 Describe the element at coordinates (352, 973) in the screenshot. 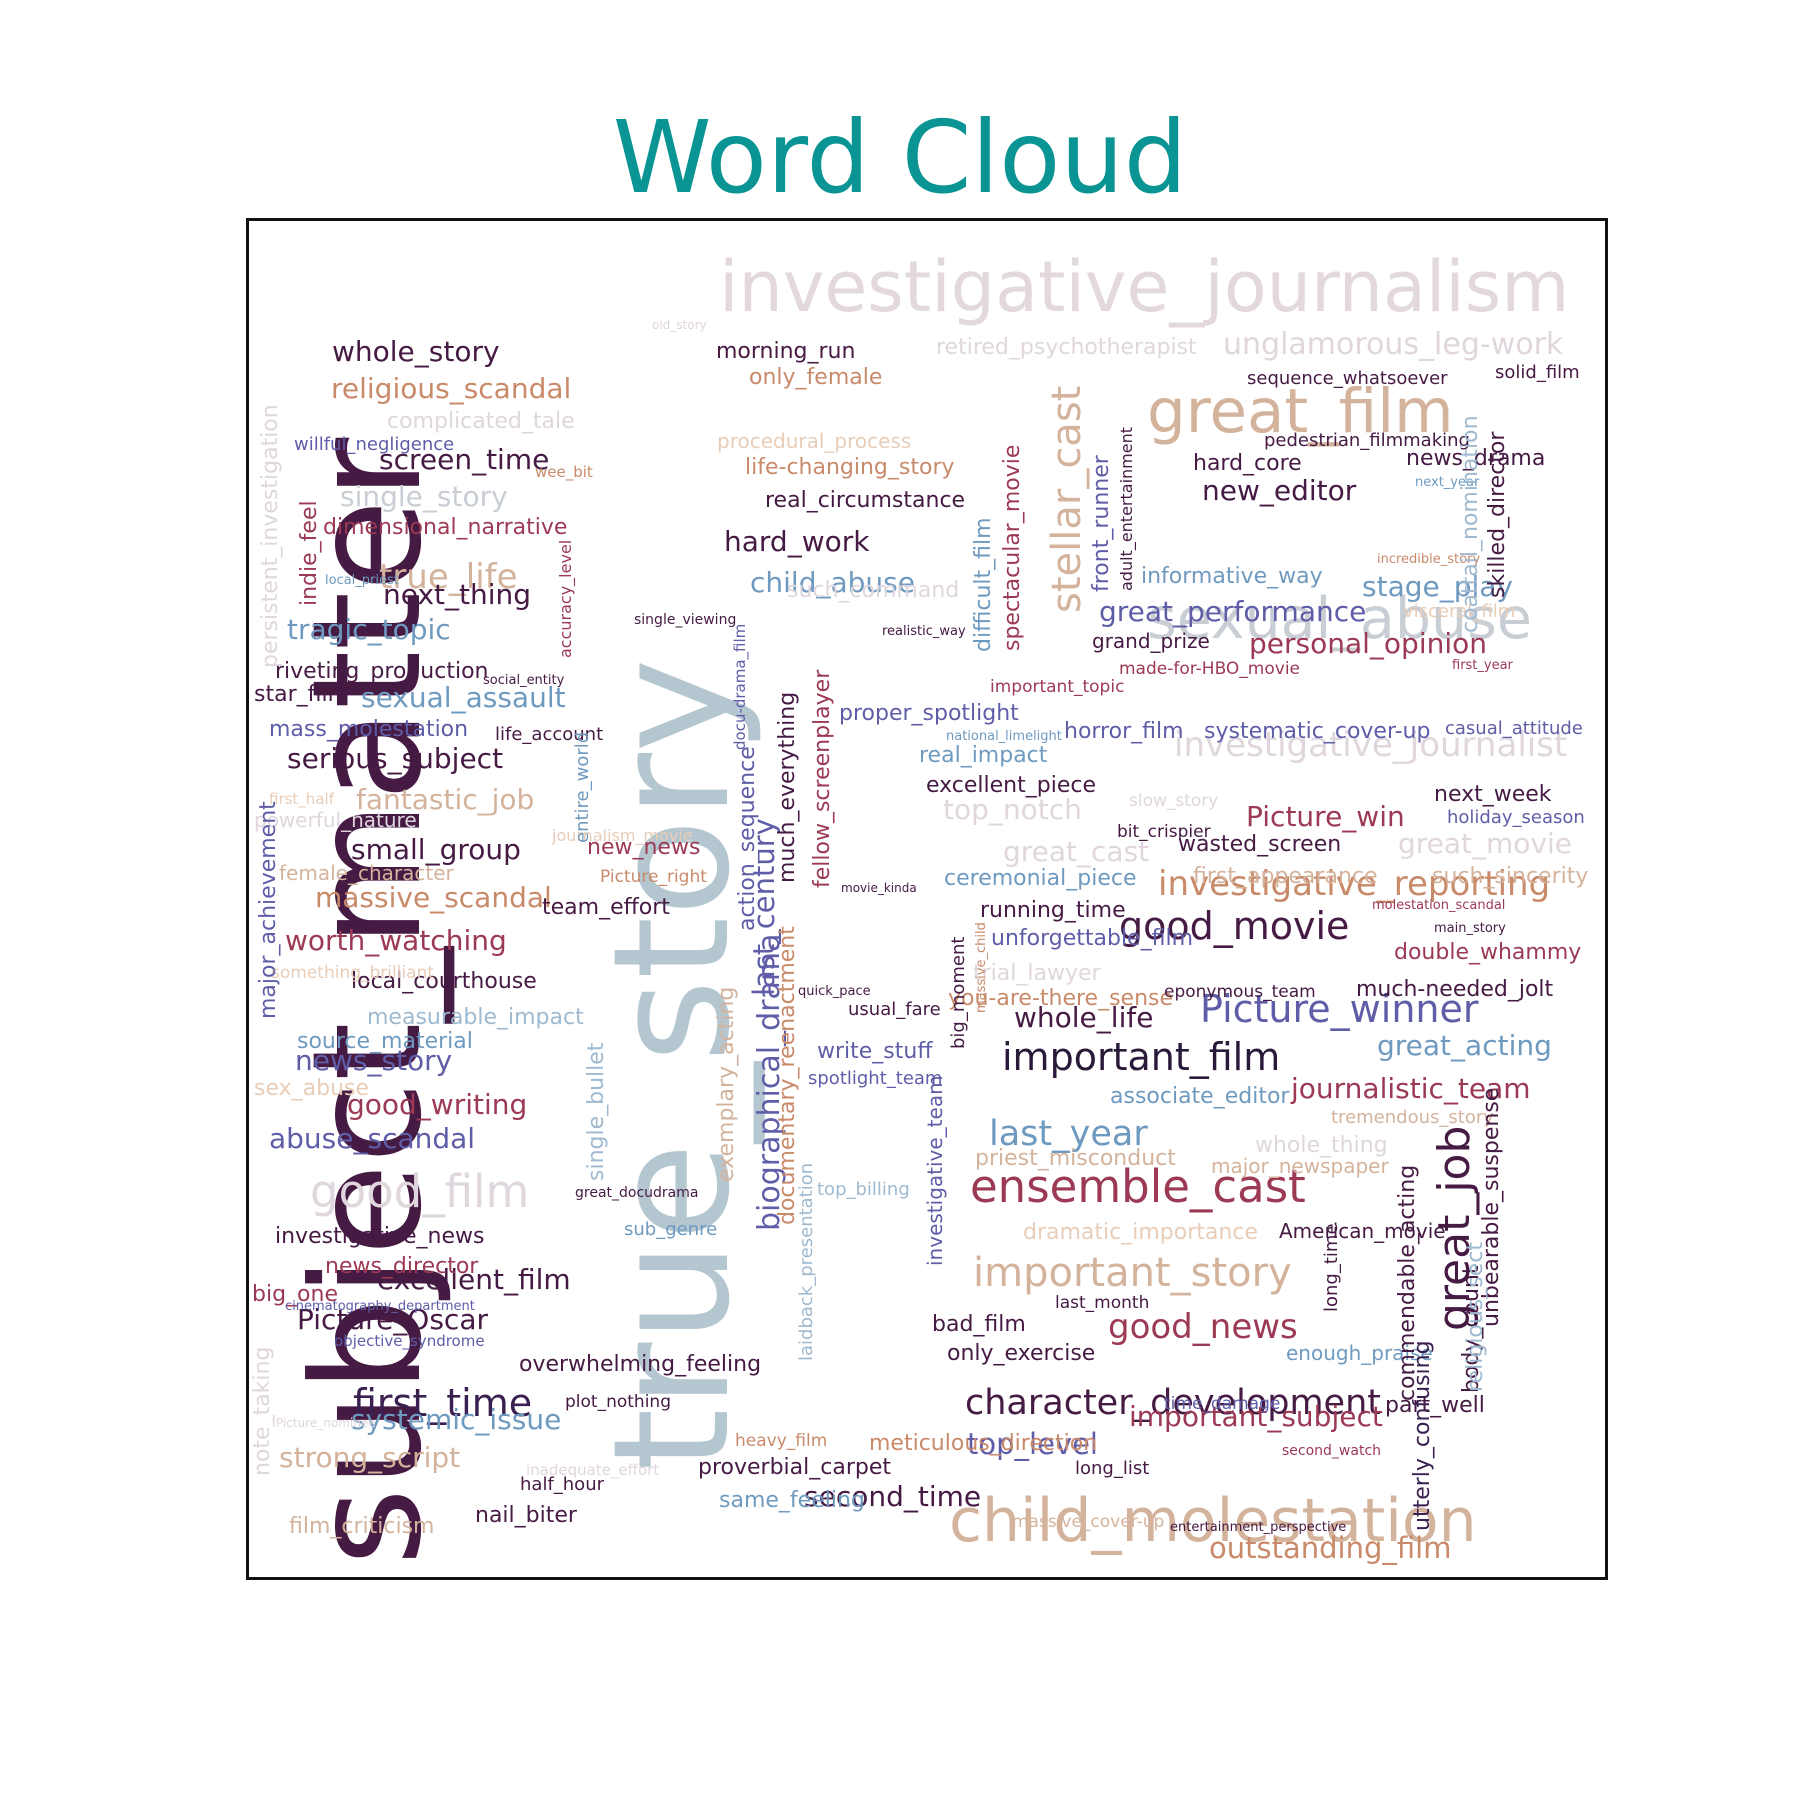

I see `word-something-brilliant: something_brilliant` at that location.